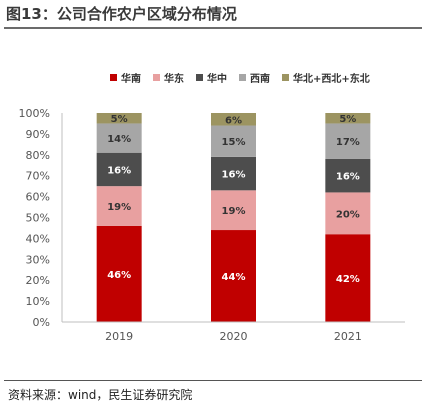 The image size is (430, 413). I want to click on y-axis: 0% 10% 20% 30% 40% 50% 60% 70% 80% 90% 100%, so click(41, 218).